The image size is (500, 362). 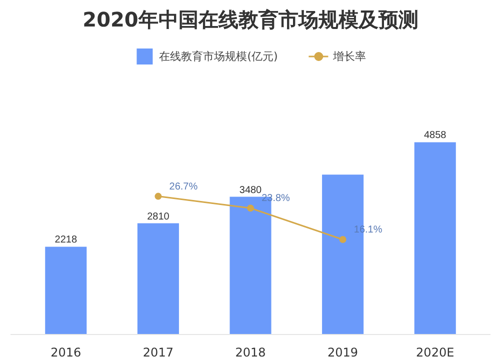 What do you see at coordinates (435, 353) in the screenshot?
I see `x-tick-label: 2020E` at bounding box center [435, 353].